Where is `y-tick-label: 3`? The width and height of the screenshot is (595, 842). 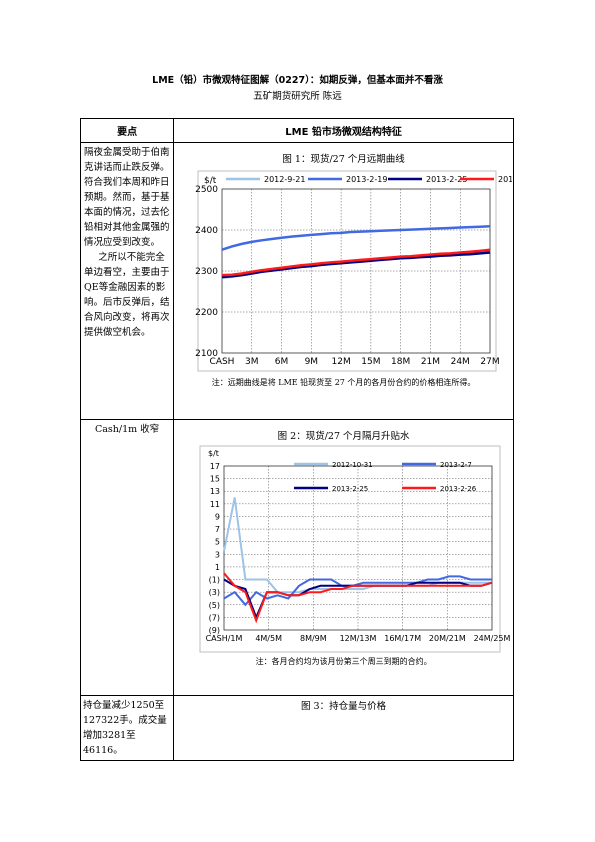
y-tick-label: 3 is located at coordinates (217, 554).